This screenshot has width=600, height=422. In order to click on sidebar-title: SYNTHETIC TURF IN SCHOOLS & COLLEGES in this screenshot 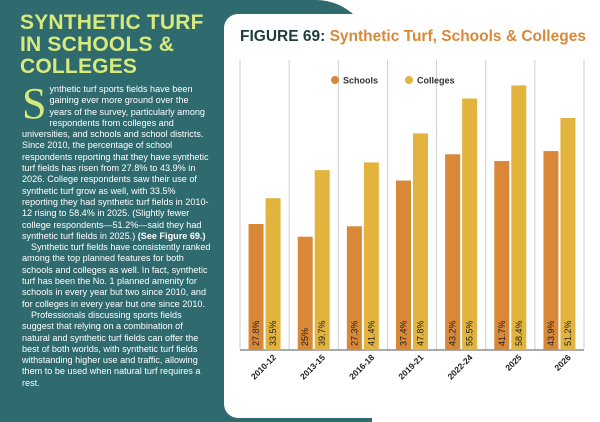, I will do `click(120, 45)`.